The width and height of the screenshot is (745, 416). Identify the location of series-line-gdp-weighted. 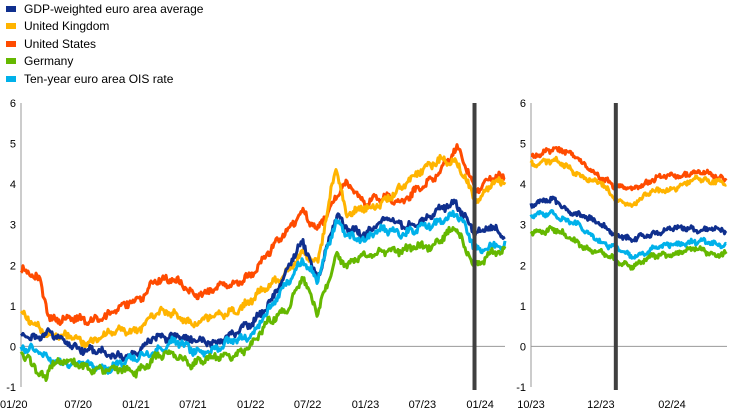
(628, 219).